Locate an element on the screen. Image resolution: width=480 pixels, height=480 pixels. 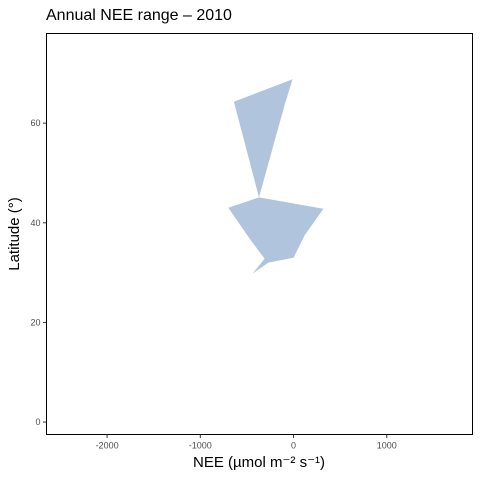
x-axis: -2000 -1000 0 1000 is located at coordinates (246, 443).